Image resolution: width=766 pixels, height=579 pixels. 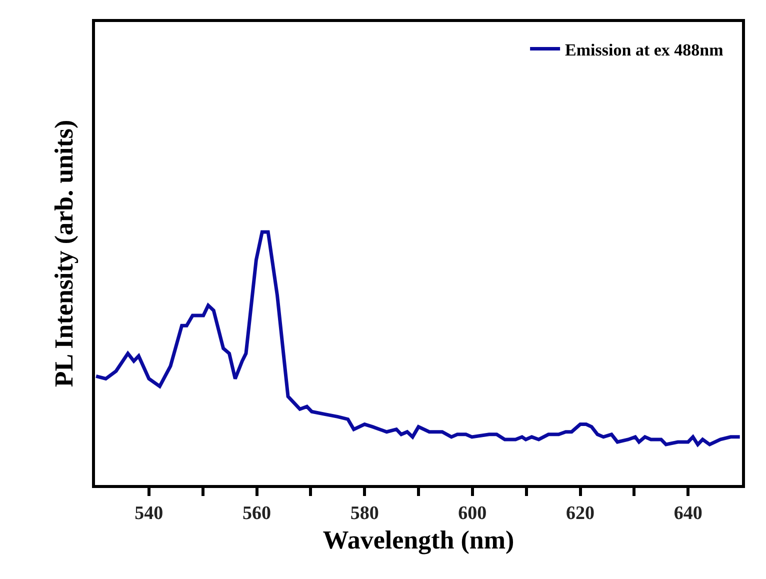 I want to click on y-axis-title: PL Intensity (arb. units), so click(x=63, y=254).